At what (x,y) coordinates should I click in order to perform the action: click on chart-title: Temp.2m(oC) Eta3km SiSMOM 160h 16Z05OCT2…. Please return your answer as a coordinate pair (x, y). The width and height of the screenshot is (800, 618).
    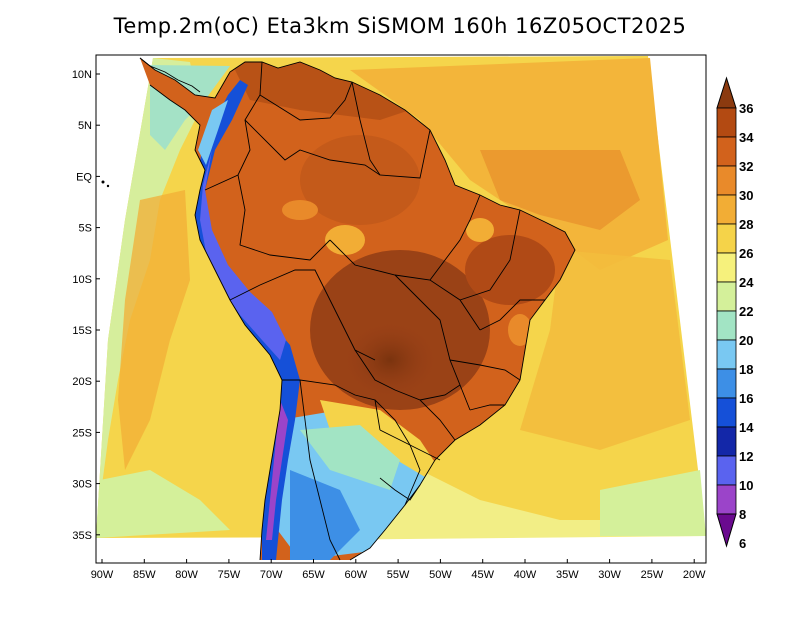
    Looking at the image, I should click on (400, 26).